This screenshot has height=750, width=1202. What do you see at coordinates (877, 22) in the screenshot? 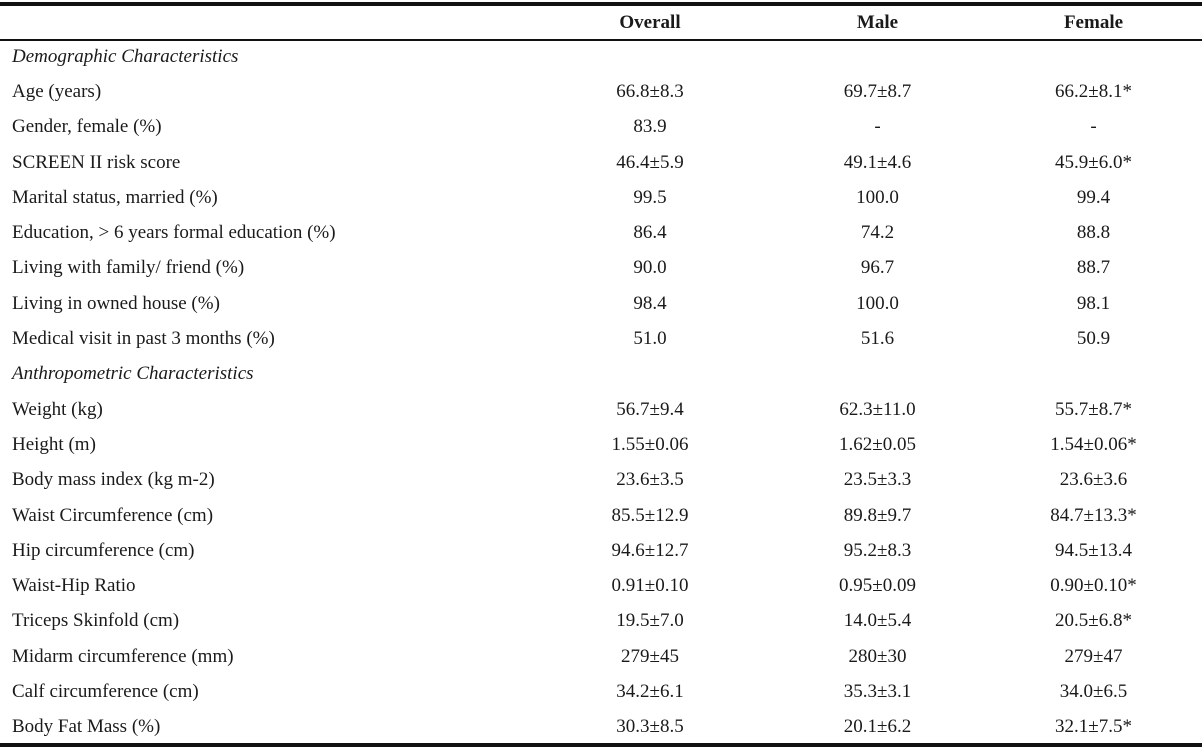
I see `header-male: Male` at bounding box center [877, 22].